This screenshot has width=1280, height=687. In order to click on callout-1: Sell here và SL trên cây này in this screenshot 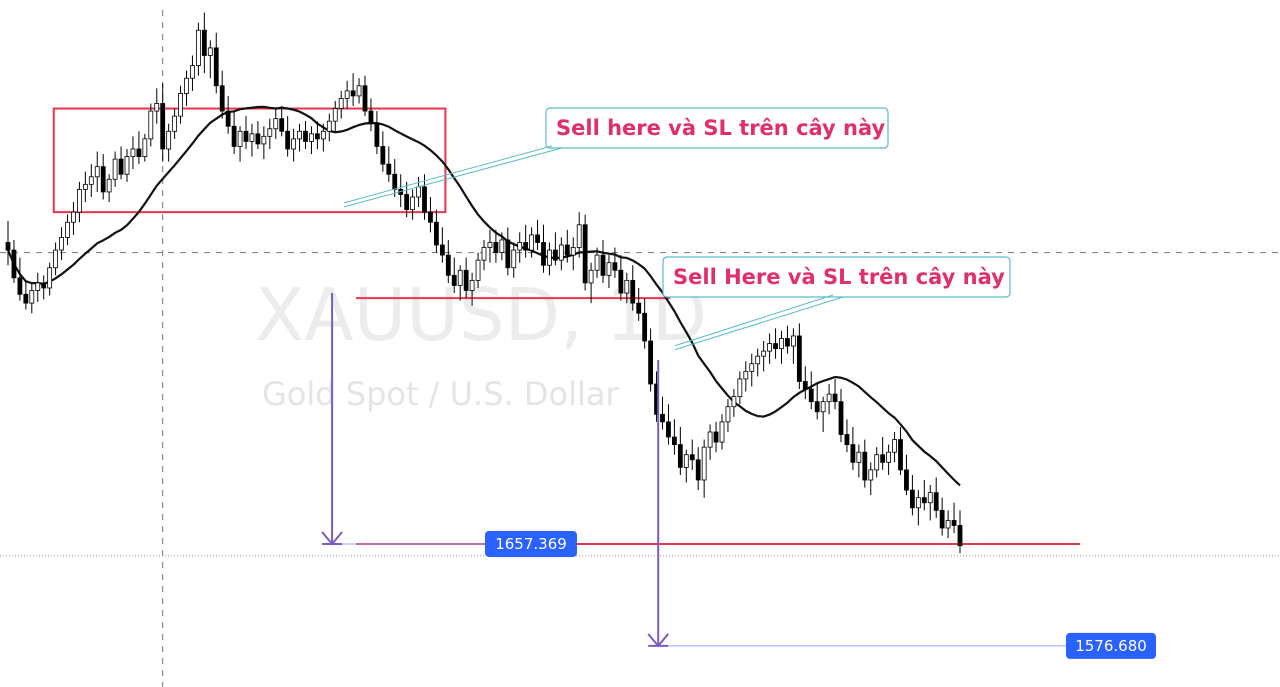, I will do `click(717, 128)`.